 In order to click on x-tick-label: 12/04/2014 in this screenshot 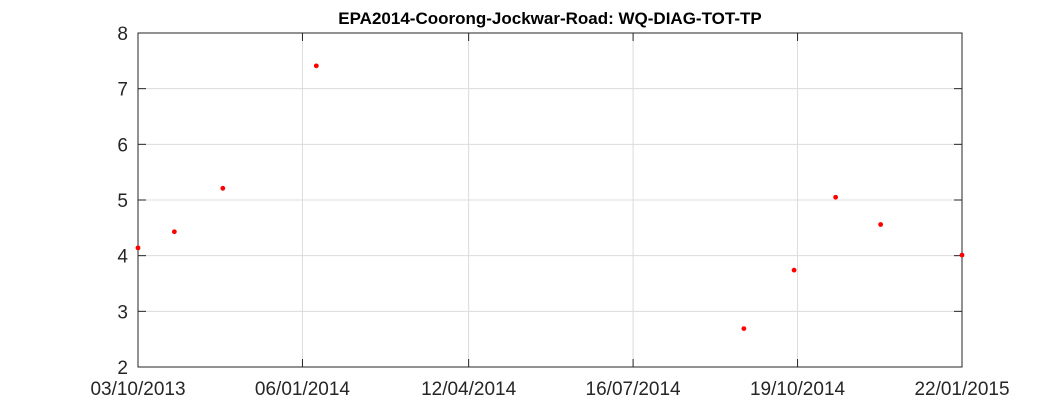, I will do `click(469, 389)`.